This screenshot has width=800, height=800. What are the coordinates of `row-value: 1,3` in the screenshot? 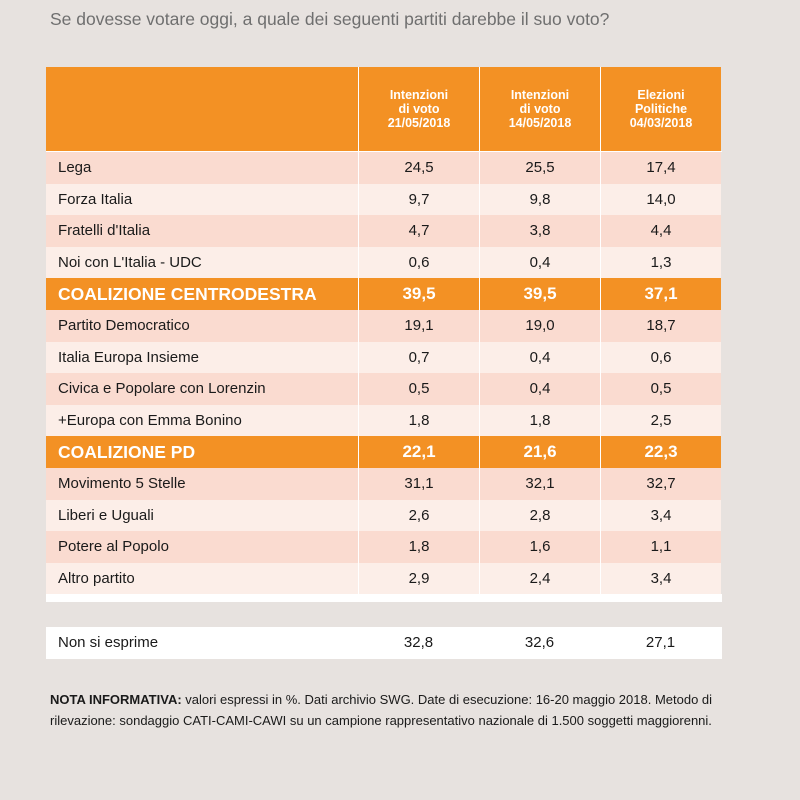 It's located at (660, 262).